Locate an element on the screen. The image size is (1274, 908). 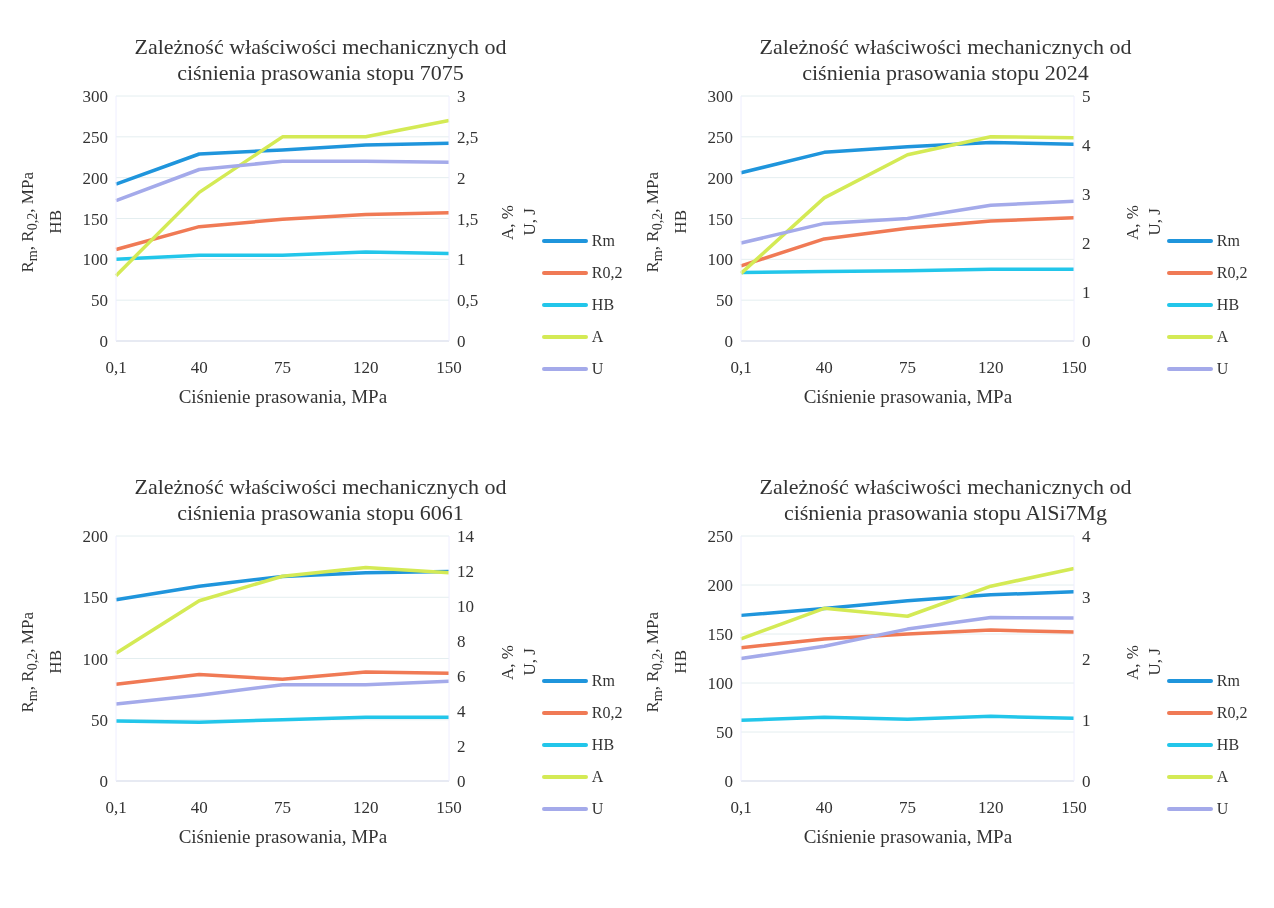
chart-title: Zależność właściwości mechanicznych od ciśnienia prasowania stopu 2024 is located at coordinates (945, 59).